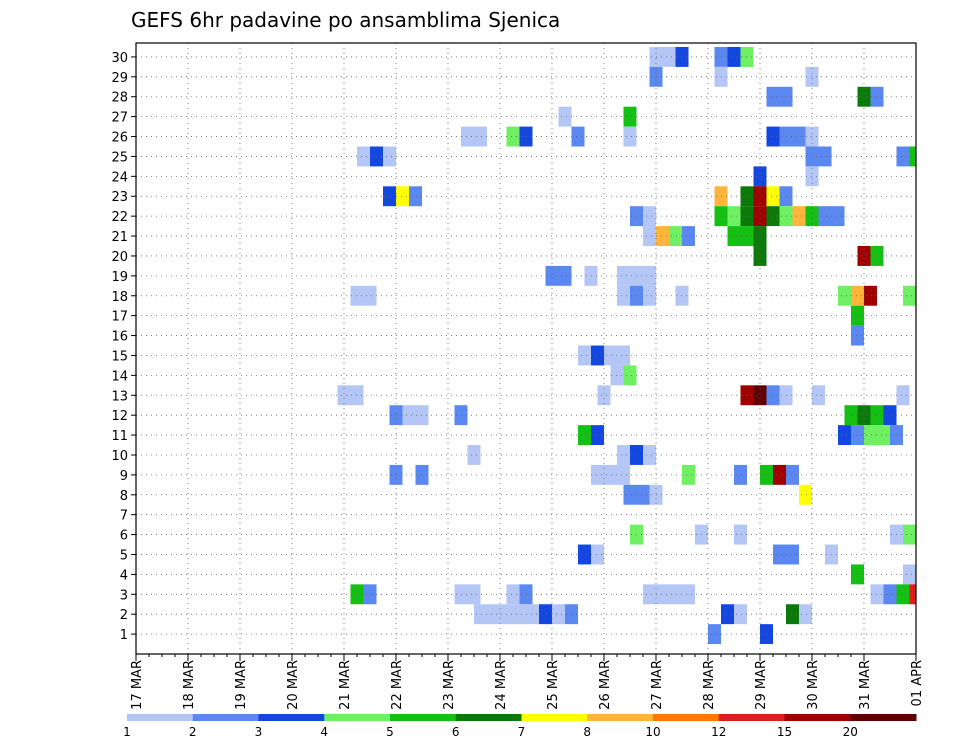 The height and width of the screenshot is (742, 960). What do you see at coordinates (119, 356) in the screenshot?
I see `y-tick-label: 15` at bounding box center [119, 356].